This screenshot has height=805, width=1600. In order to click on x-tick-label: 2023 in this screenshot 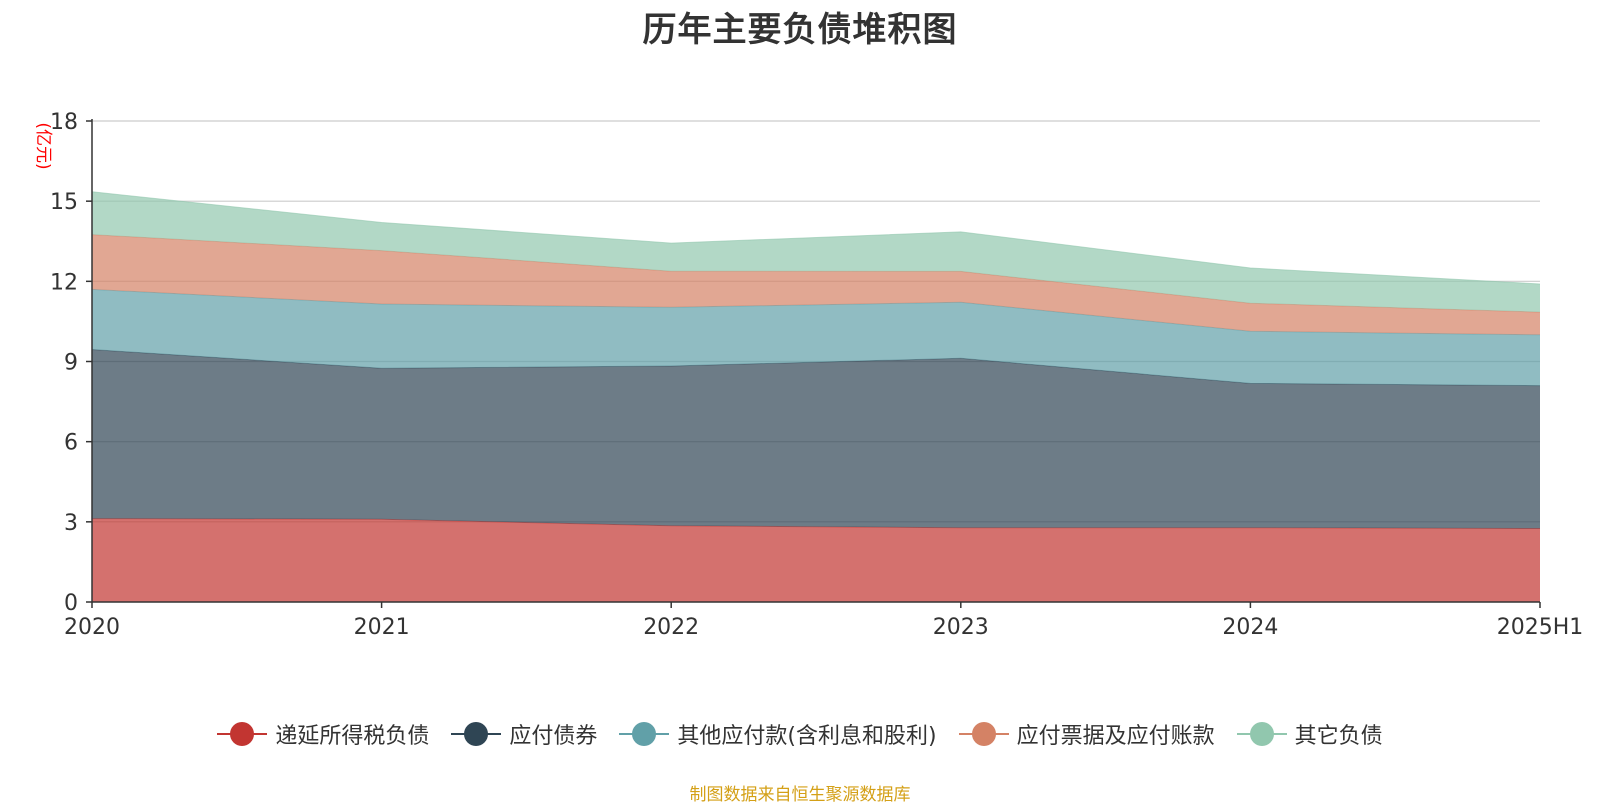, I will do `click(961, 627)`.